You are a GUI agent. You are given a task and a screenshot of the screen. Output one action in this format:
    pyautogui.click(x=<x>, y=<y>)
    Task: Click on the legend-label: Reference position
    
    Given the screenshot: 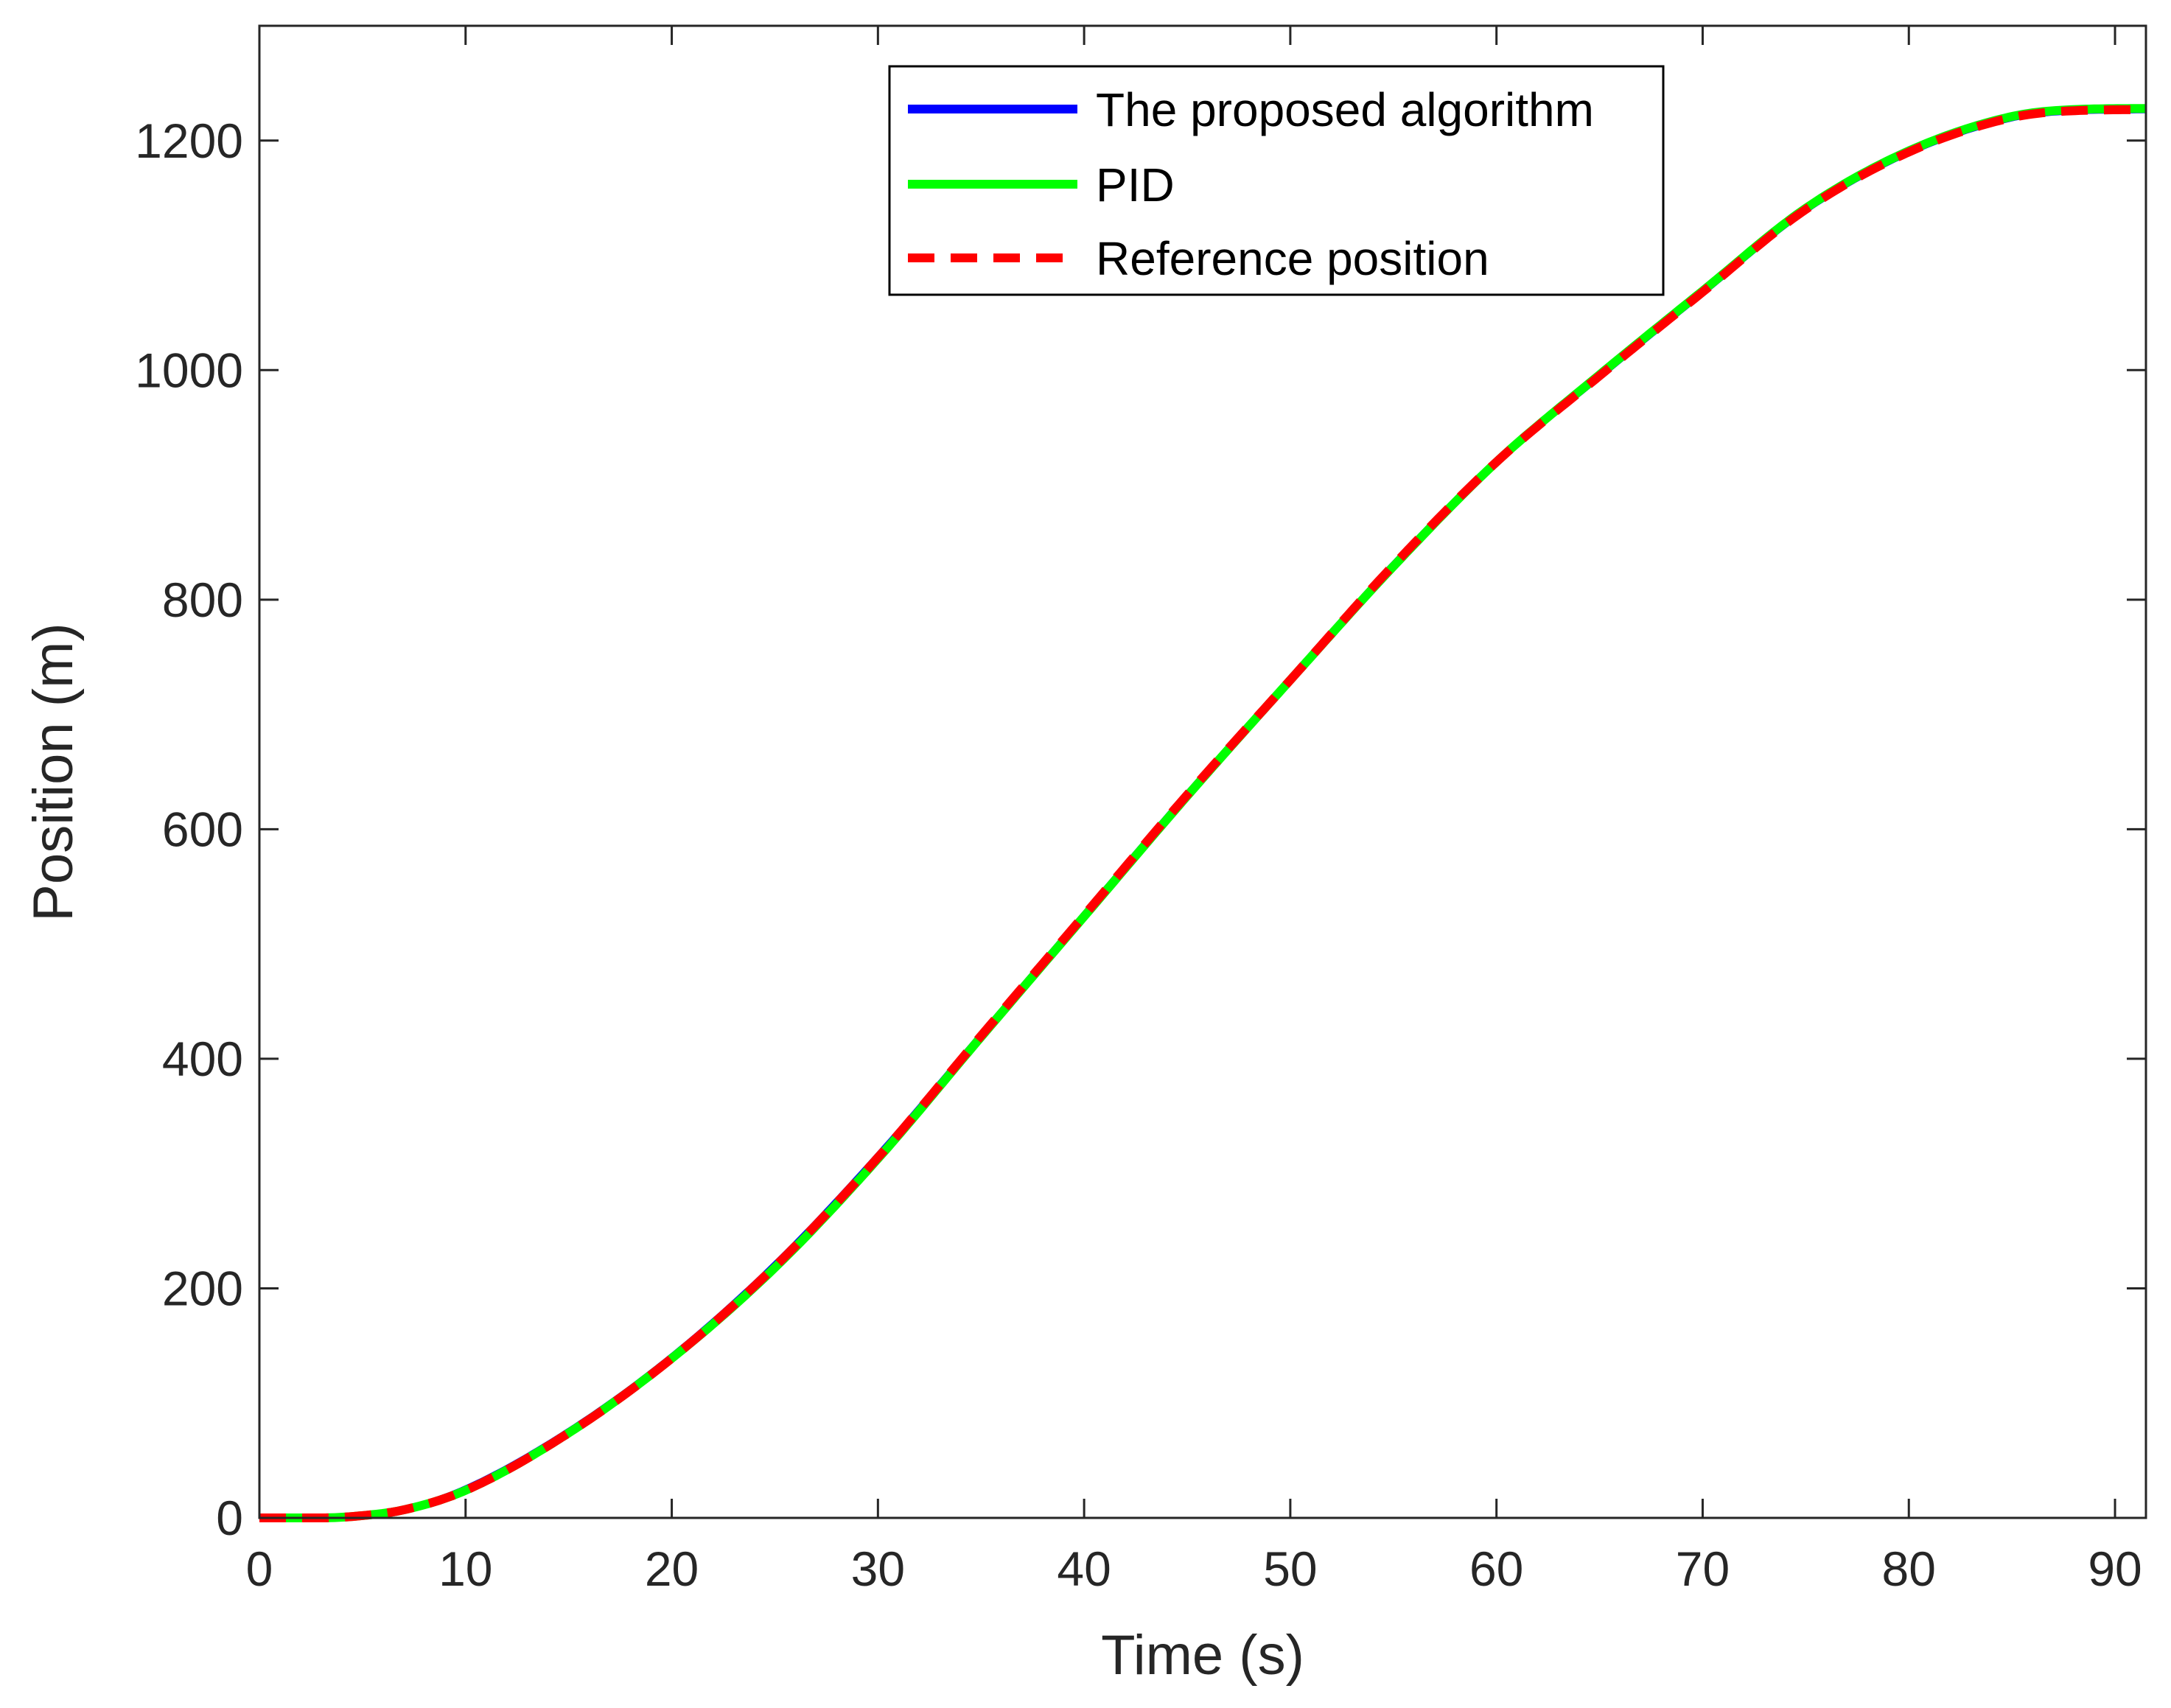 What is the action you would take?
    pyautogui.click(x=1292, y=258)
    